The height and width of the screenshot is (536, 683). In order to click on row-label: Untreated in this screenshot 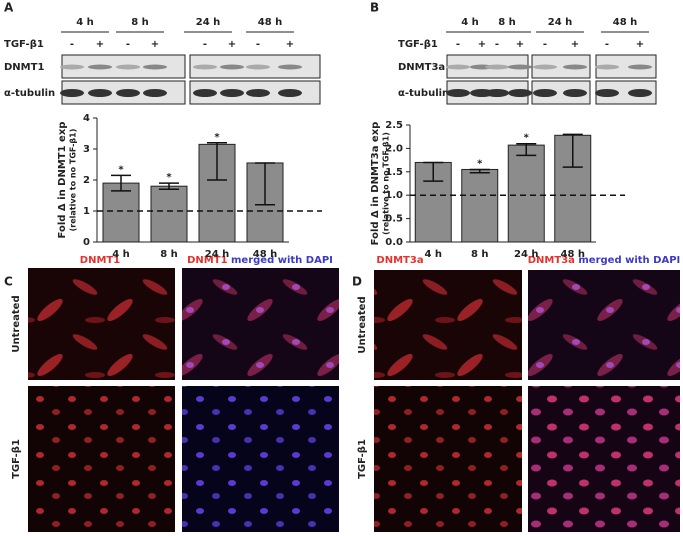, I will do `click(362, 324)`.